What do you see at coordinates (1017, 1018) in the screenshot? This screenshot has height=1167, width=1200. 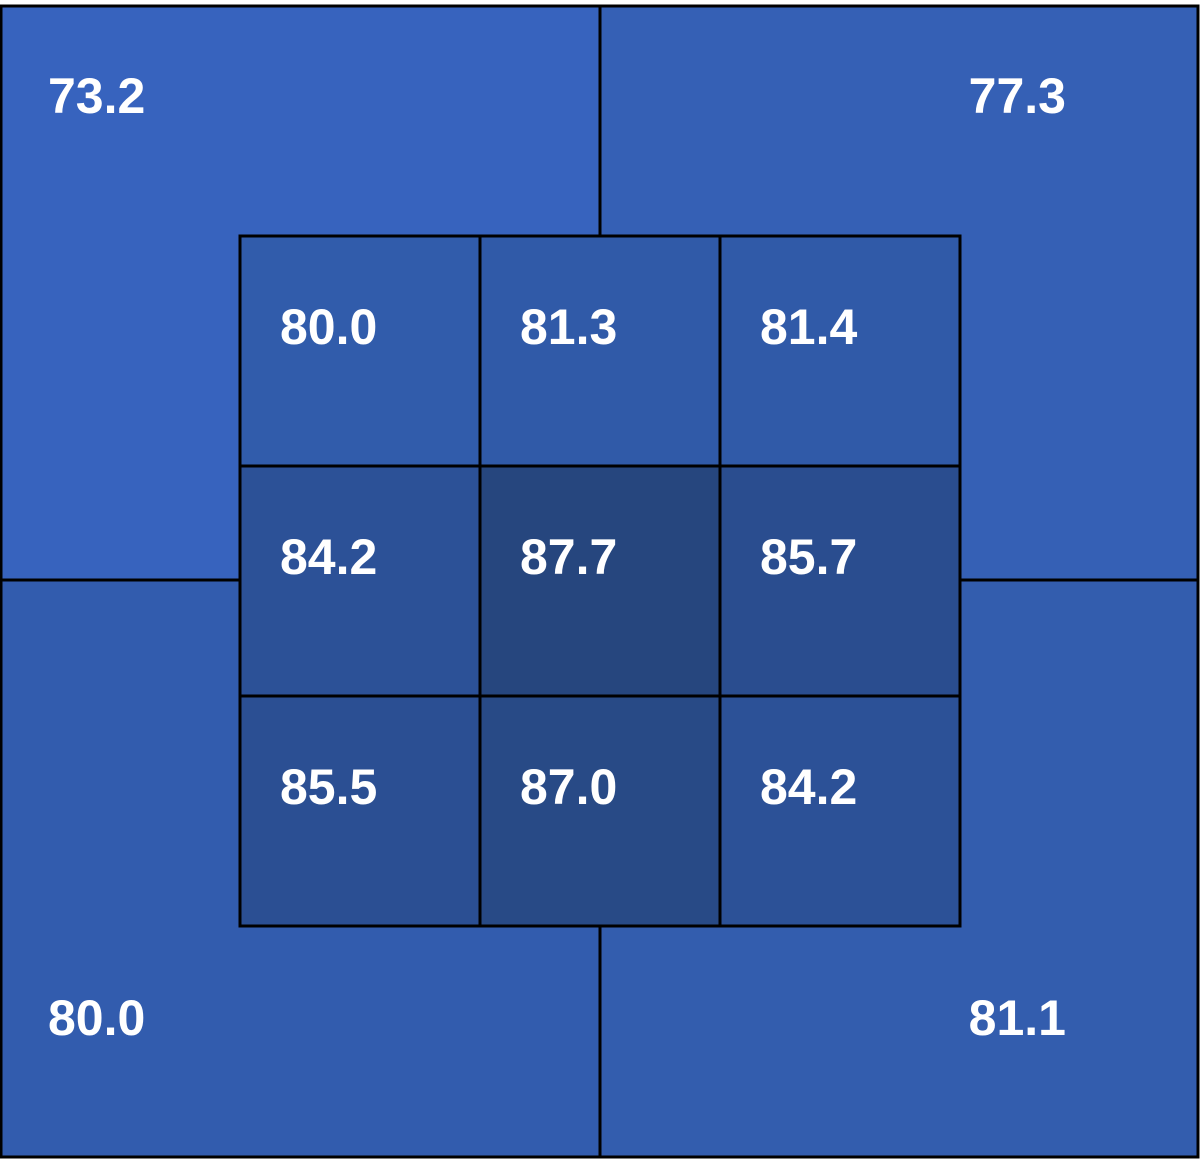 I see `outer-zone-label: 81.1` at bounding box center [1017, 1018].